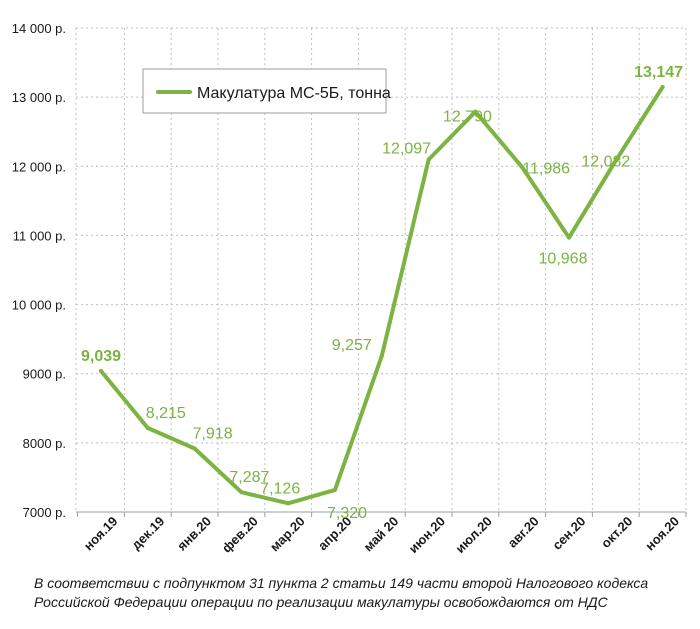 The image size is (700, 629). Describe the element at coordinates (546, 168) in the screenshot. I see `data-label: 11,986` at that location.